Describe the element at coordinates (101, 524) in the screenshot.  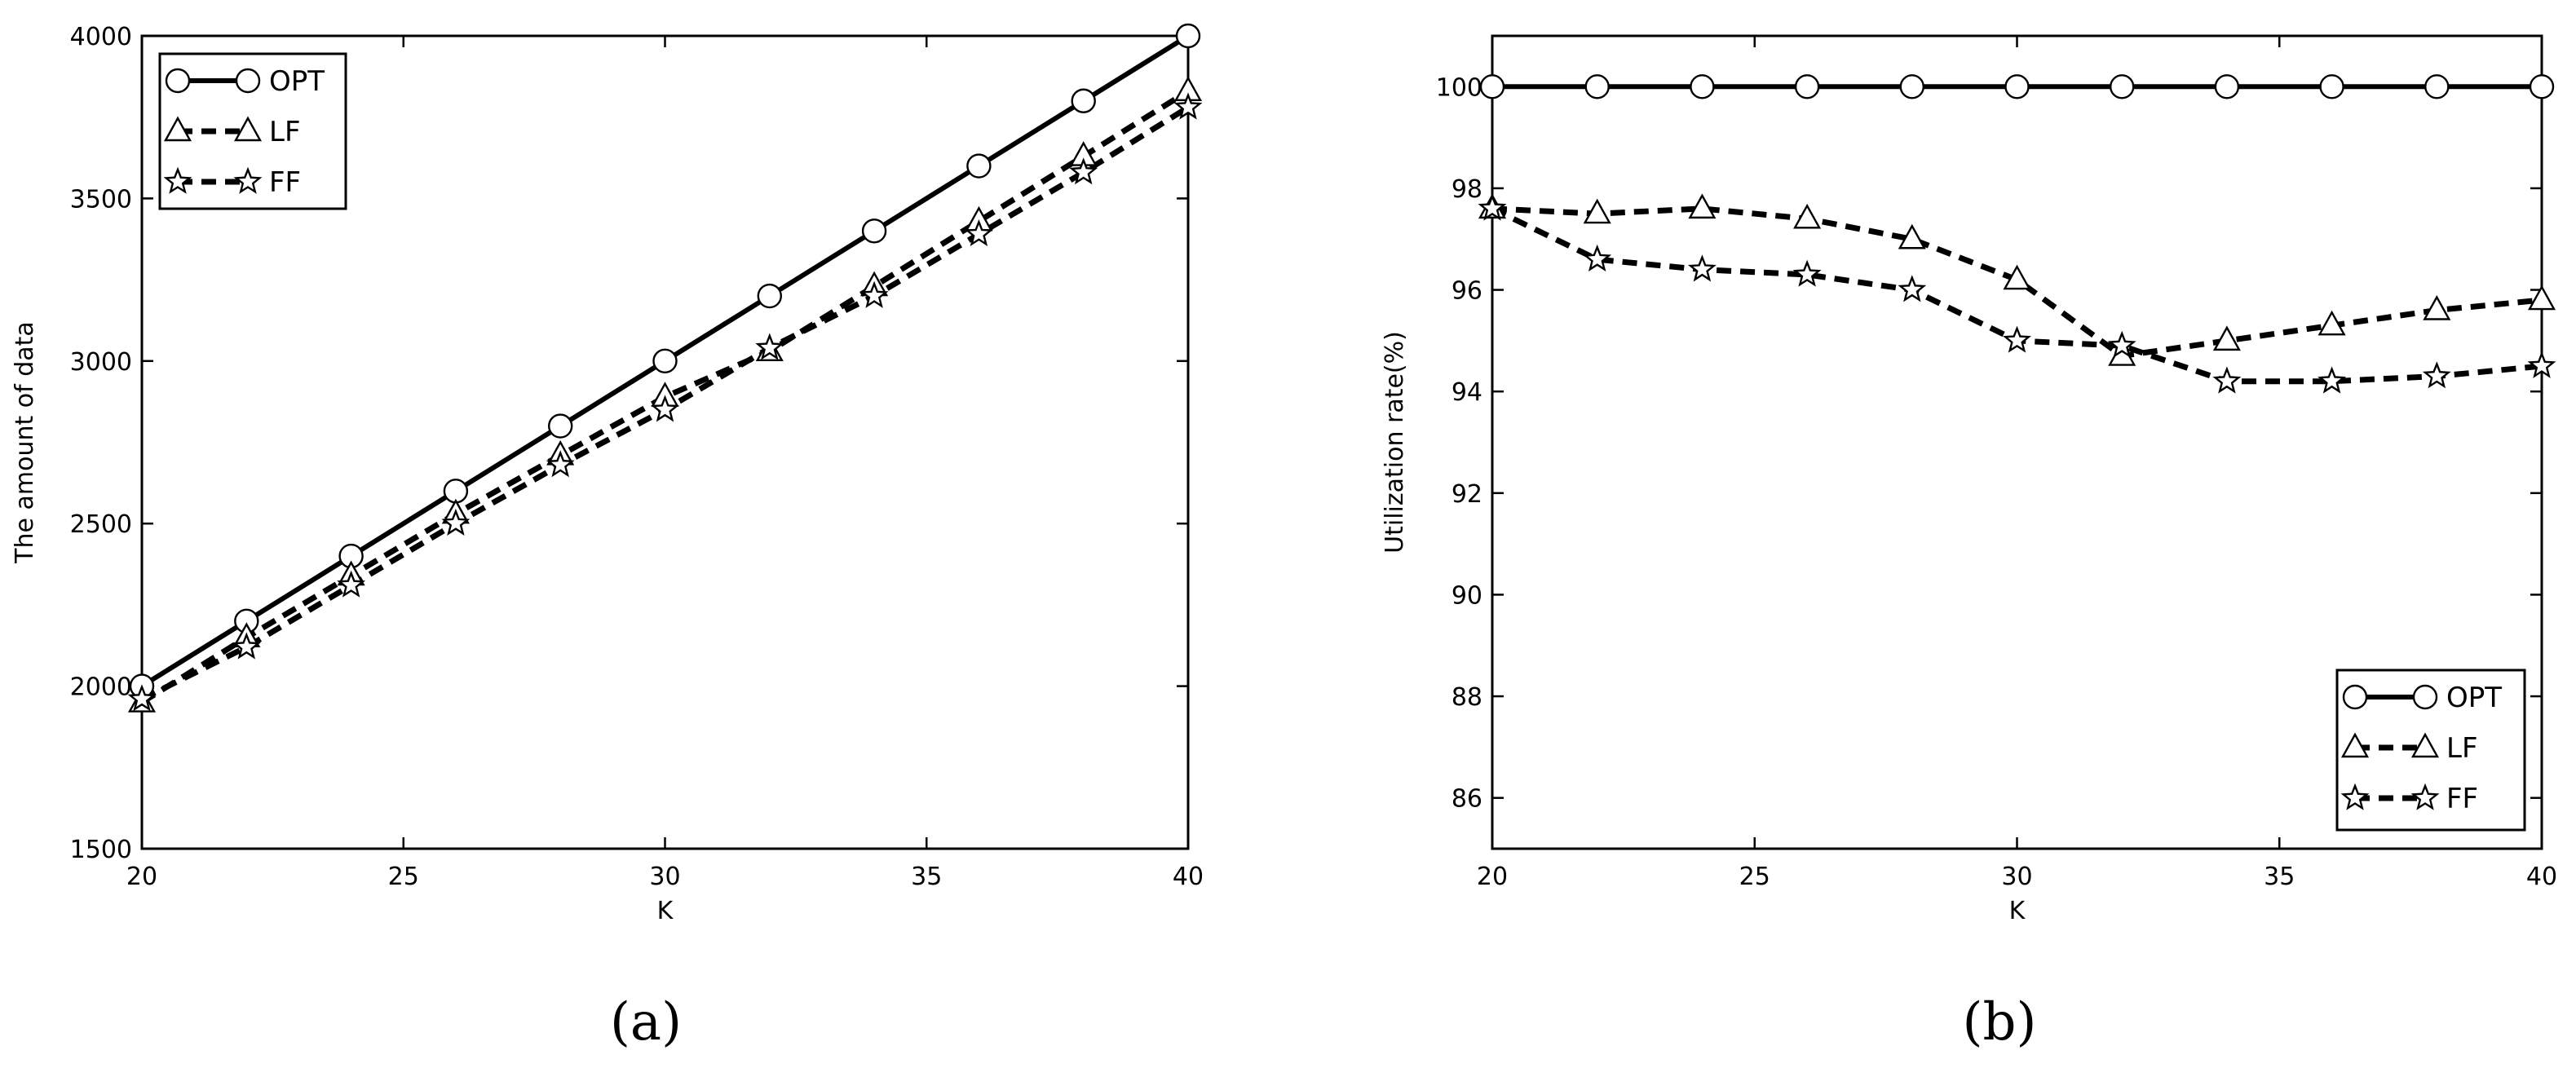
I see `y-tick-label: 2500` at that location.